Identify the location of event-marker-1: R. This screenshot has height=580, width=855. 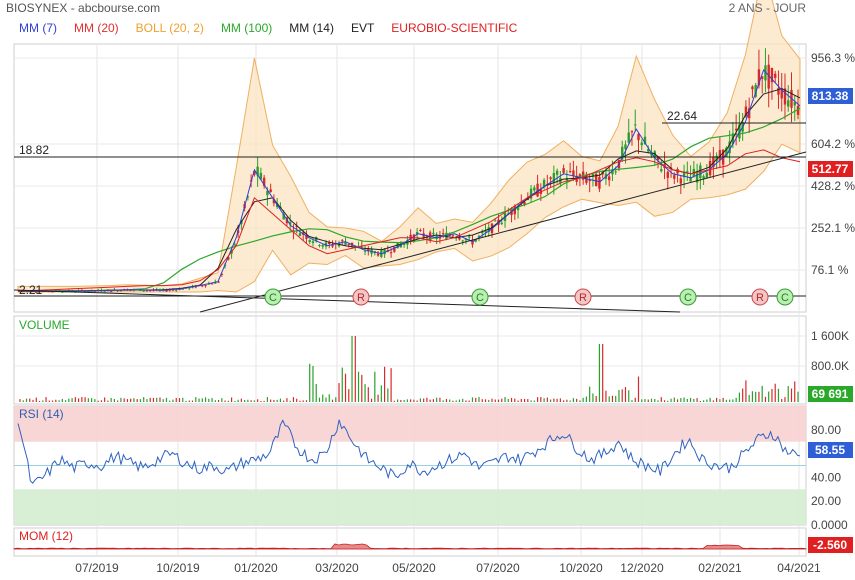
(361, 297).